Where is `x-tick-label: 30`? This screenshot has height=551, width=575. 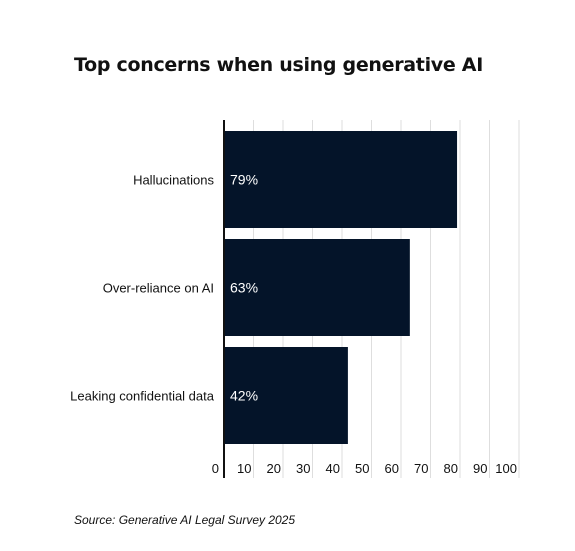 x-tick-label: 30 is located at coordinates (303, 468).